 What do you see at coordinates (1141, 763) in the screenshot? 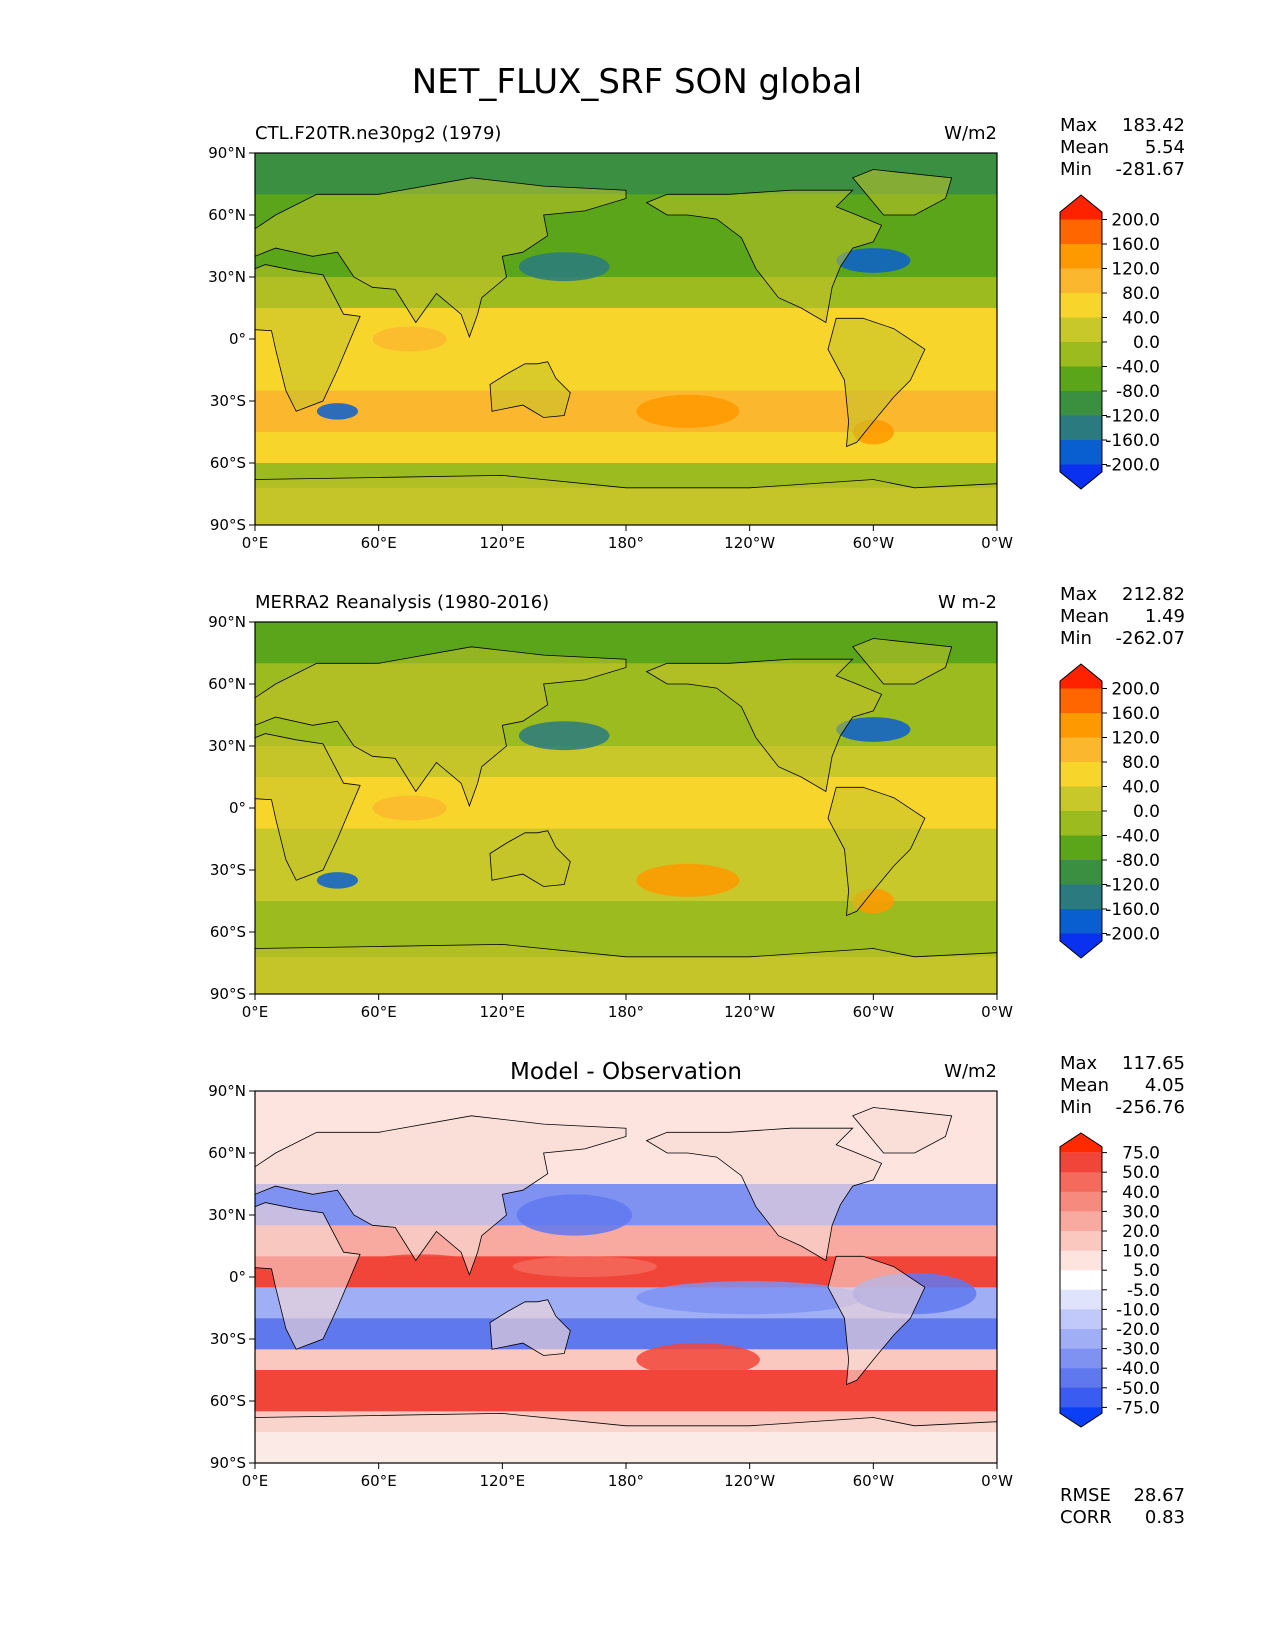
I see `colorbar-label: 80.0` at bounding box center [1141, 763].